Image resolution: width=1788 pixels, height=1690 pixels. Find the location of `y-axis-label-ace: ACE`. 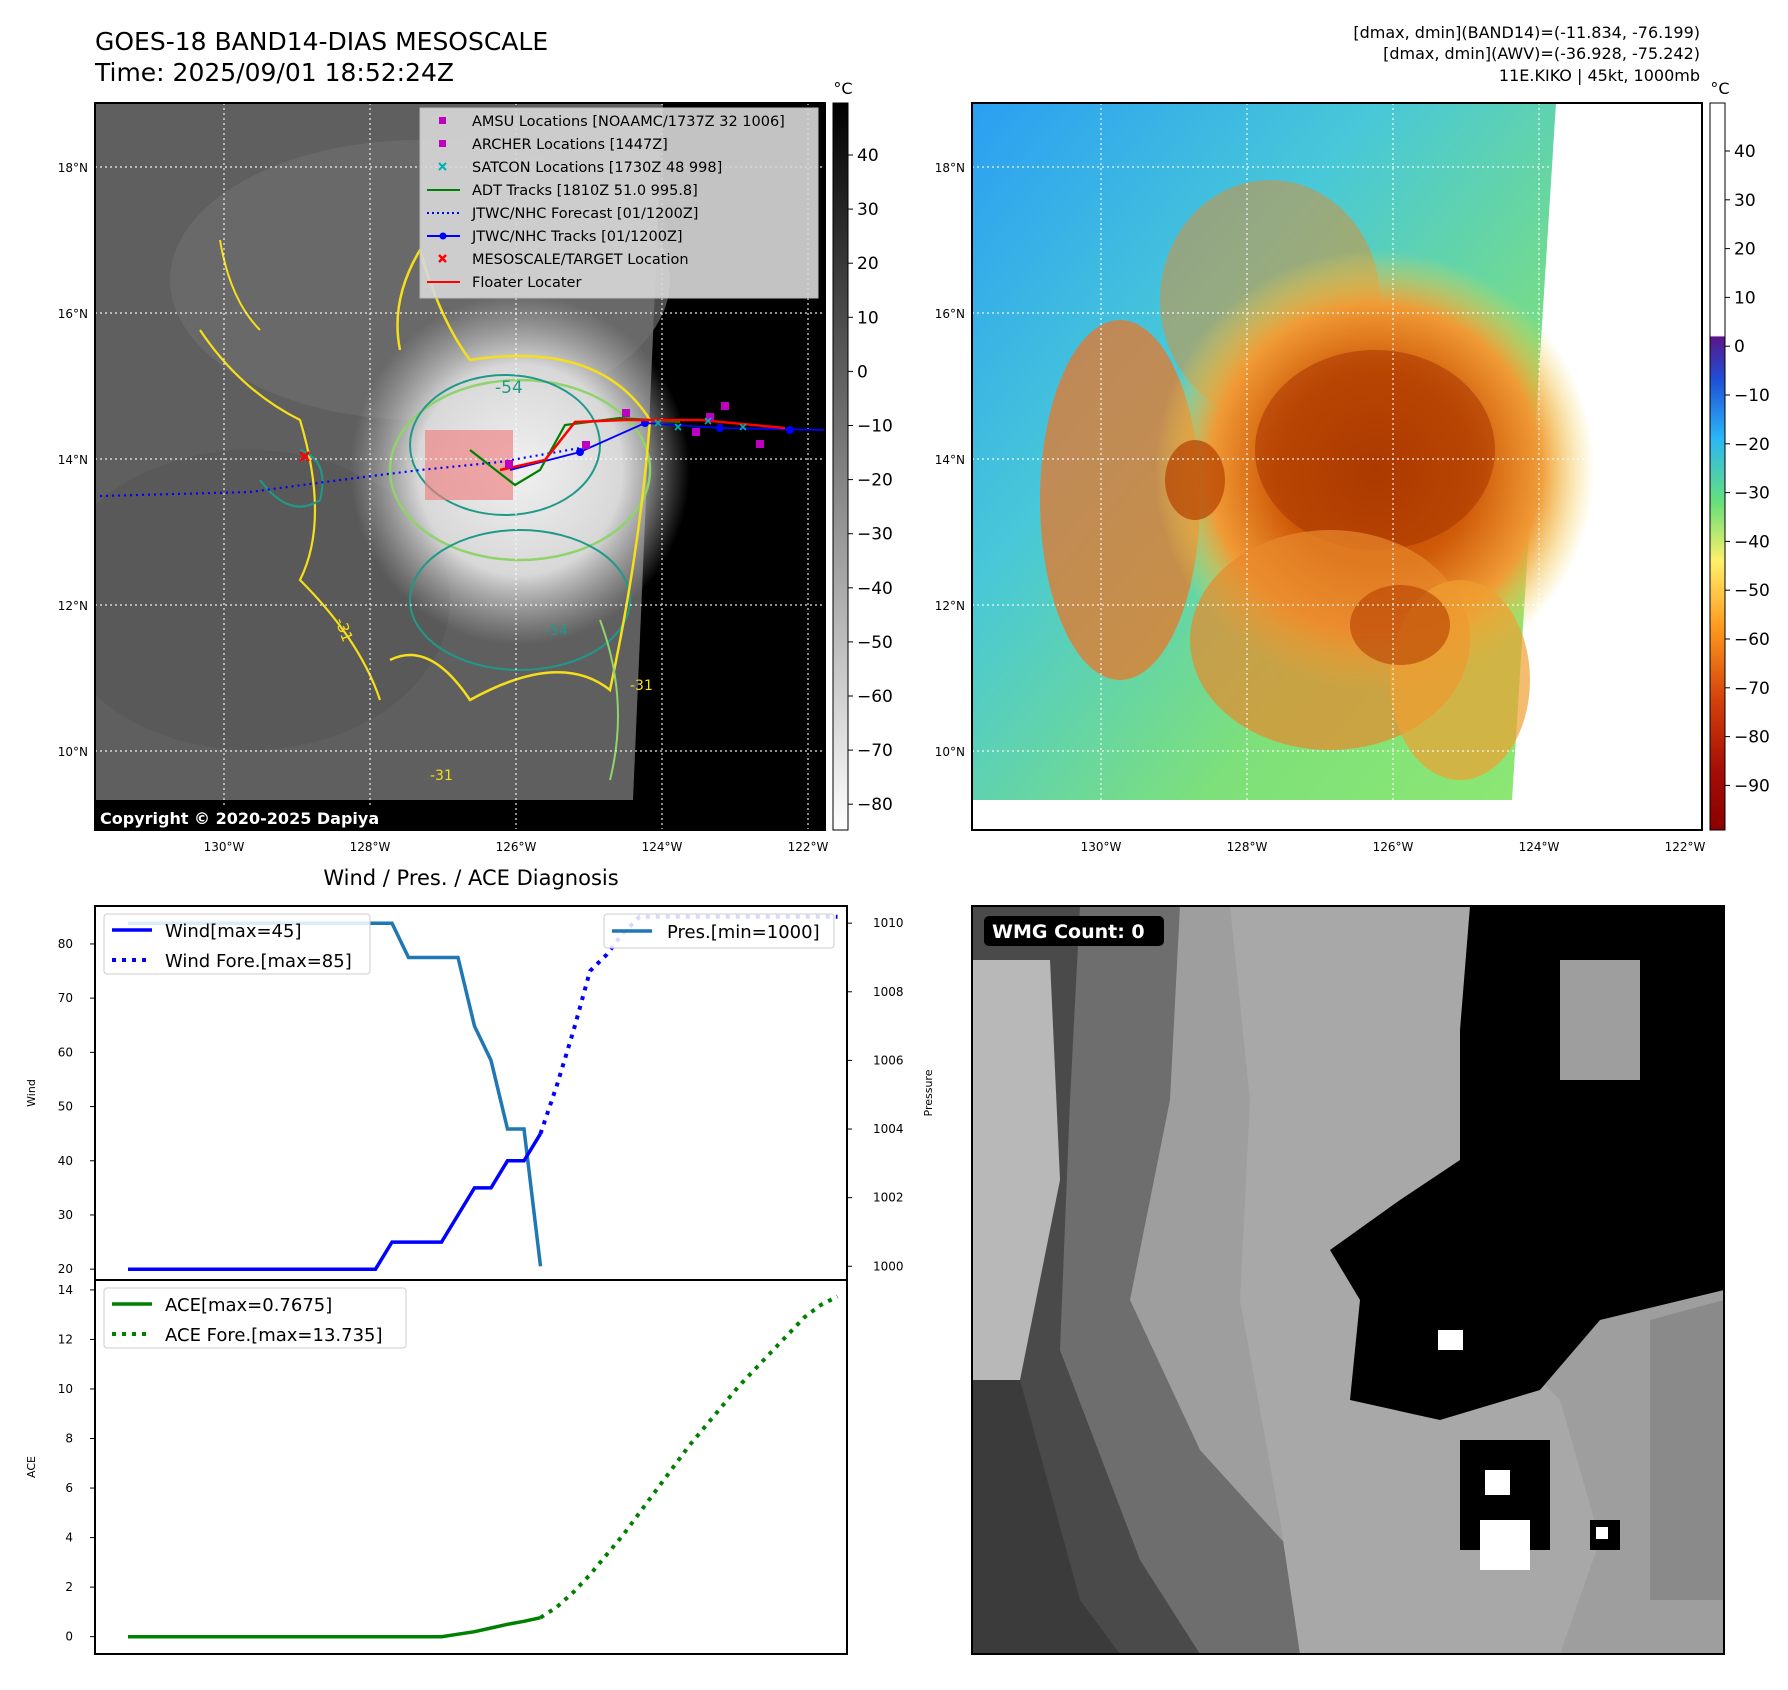

y-axis-label-ace: ACE is located at coordinates (31, 1467).